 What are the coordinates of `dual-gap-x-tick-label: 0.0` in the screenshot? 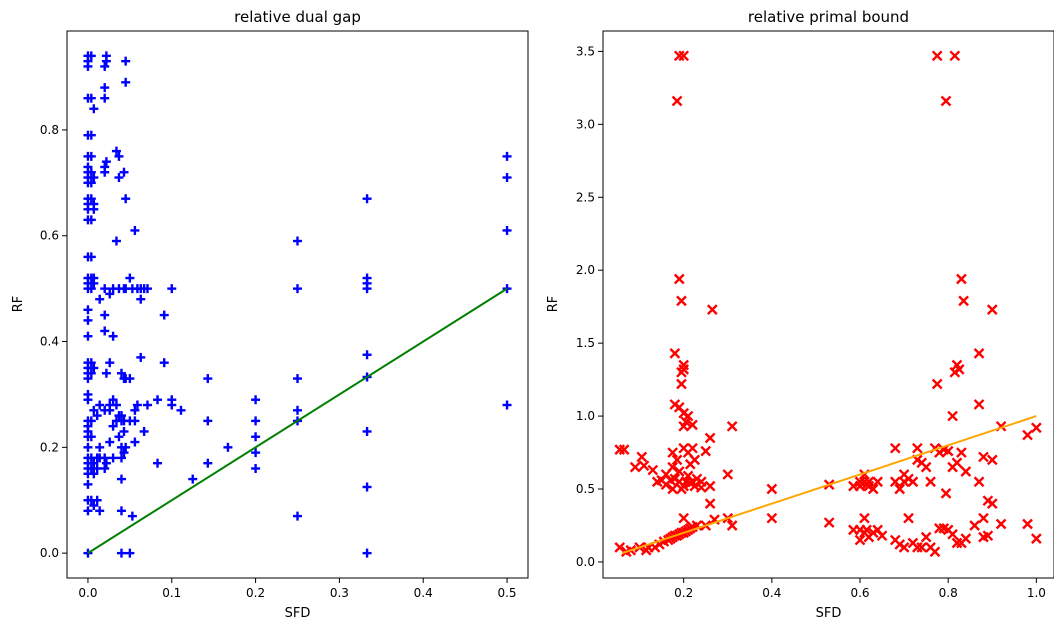 It's located at (87, 593).